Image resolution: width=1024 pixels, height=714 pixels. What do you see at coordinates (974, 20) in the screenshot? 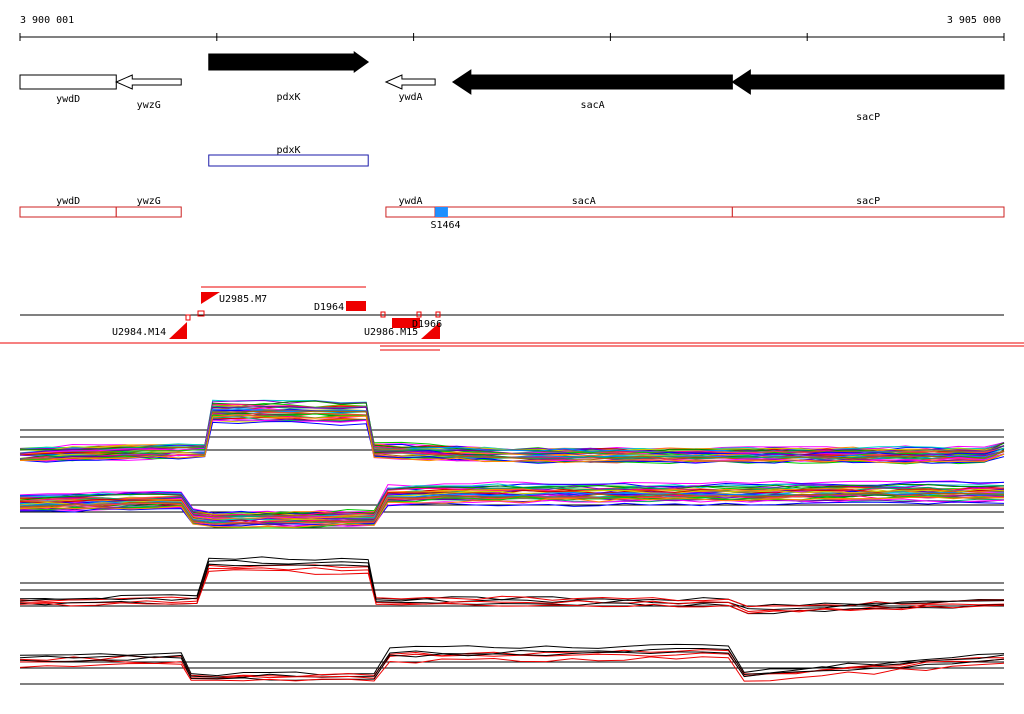
I see `ruler-end-label: 3 905 000` at bounding box center [974, 20].